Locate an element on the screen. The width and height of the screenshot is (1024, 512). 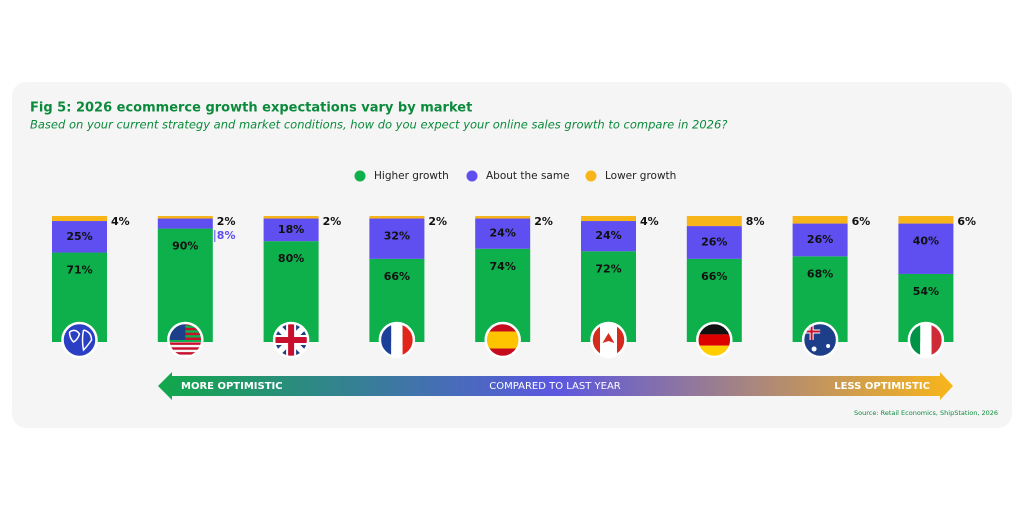
value-label: 72% is located at coordinates (608, 268).